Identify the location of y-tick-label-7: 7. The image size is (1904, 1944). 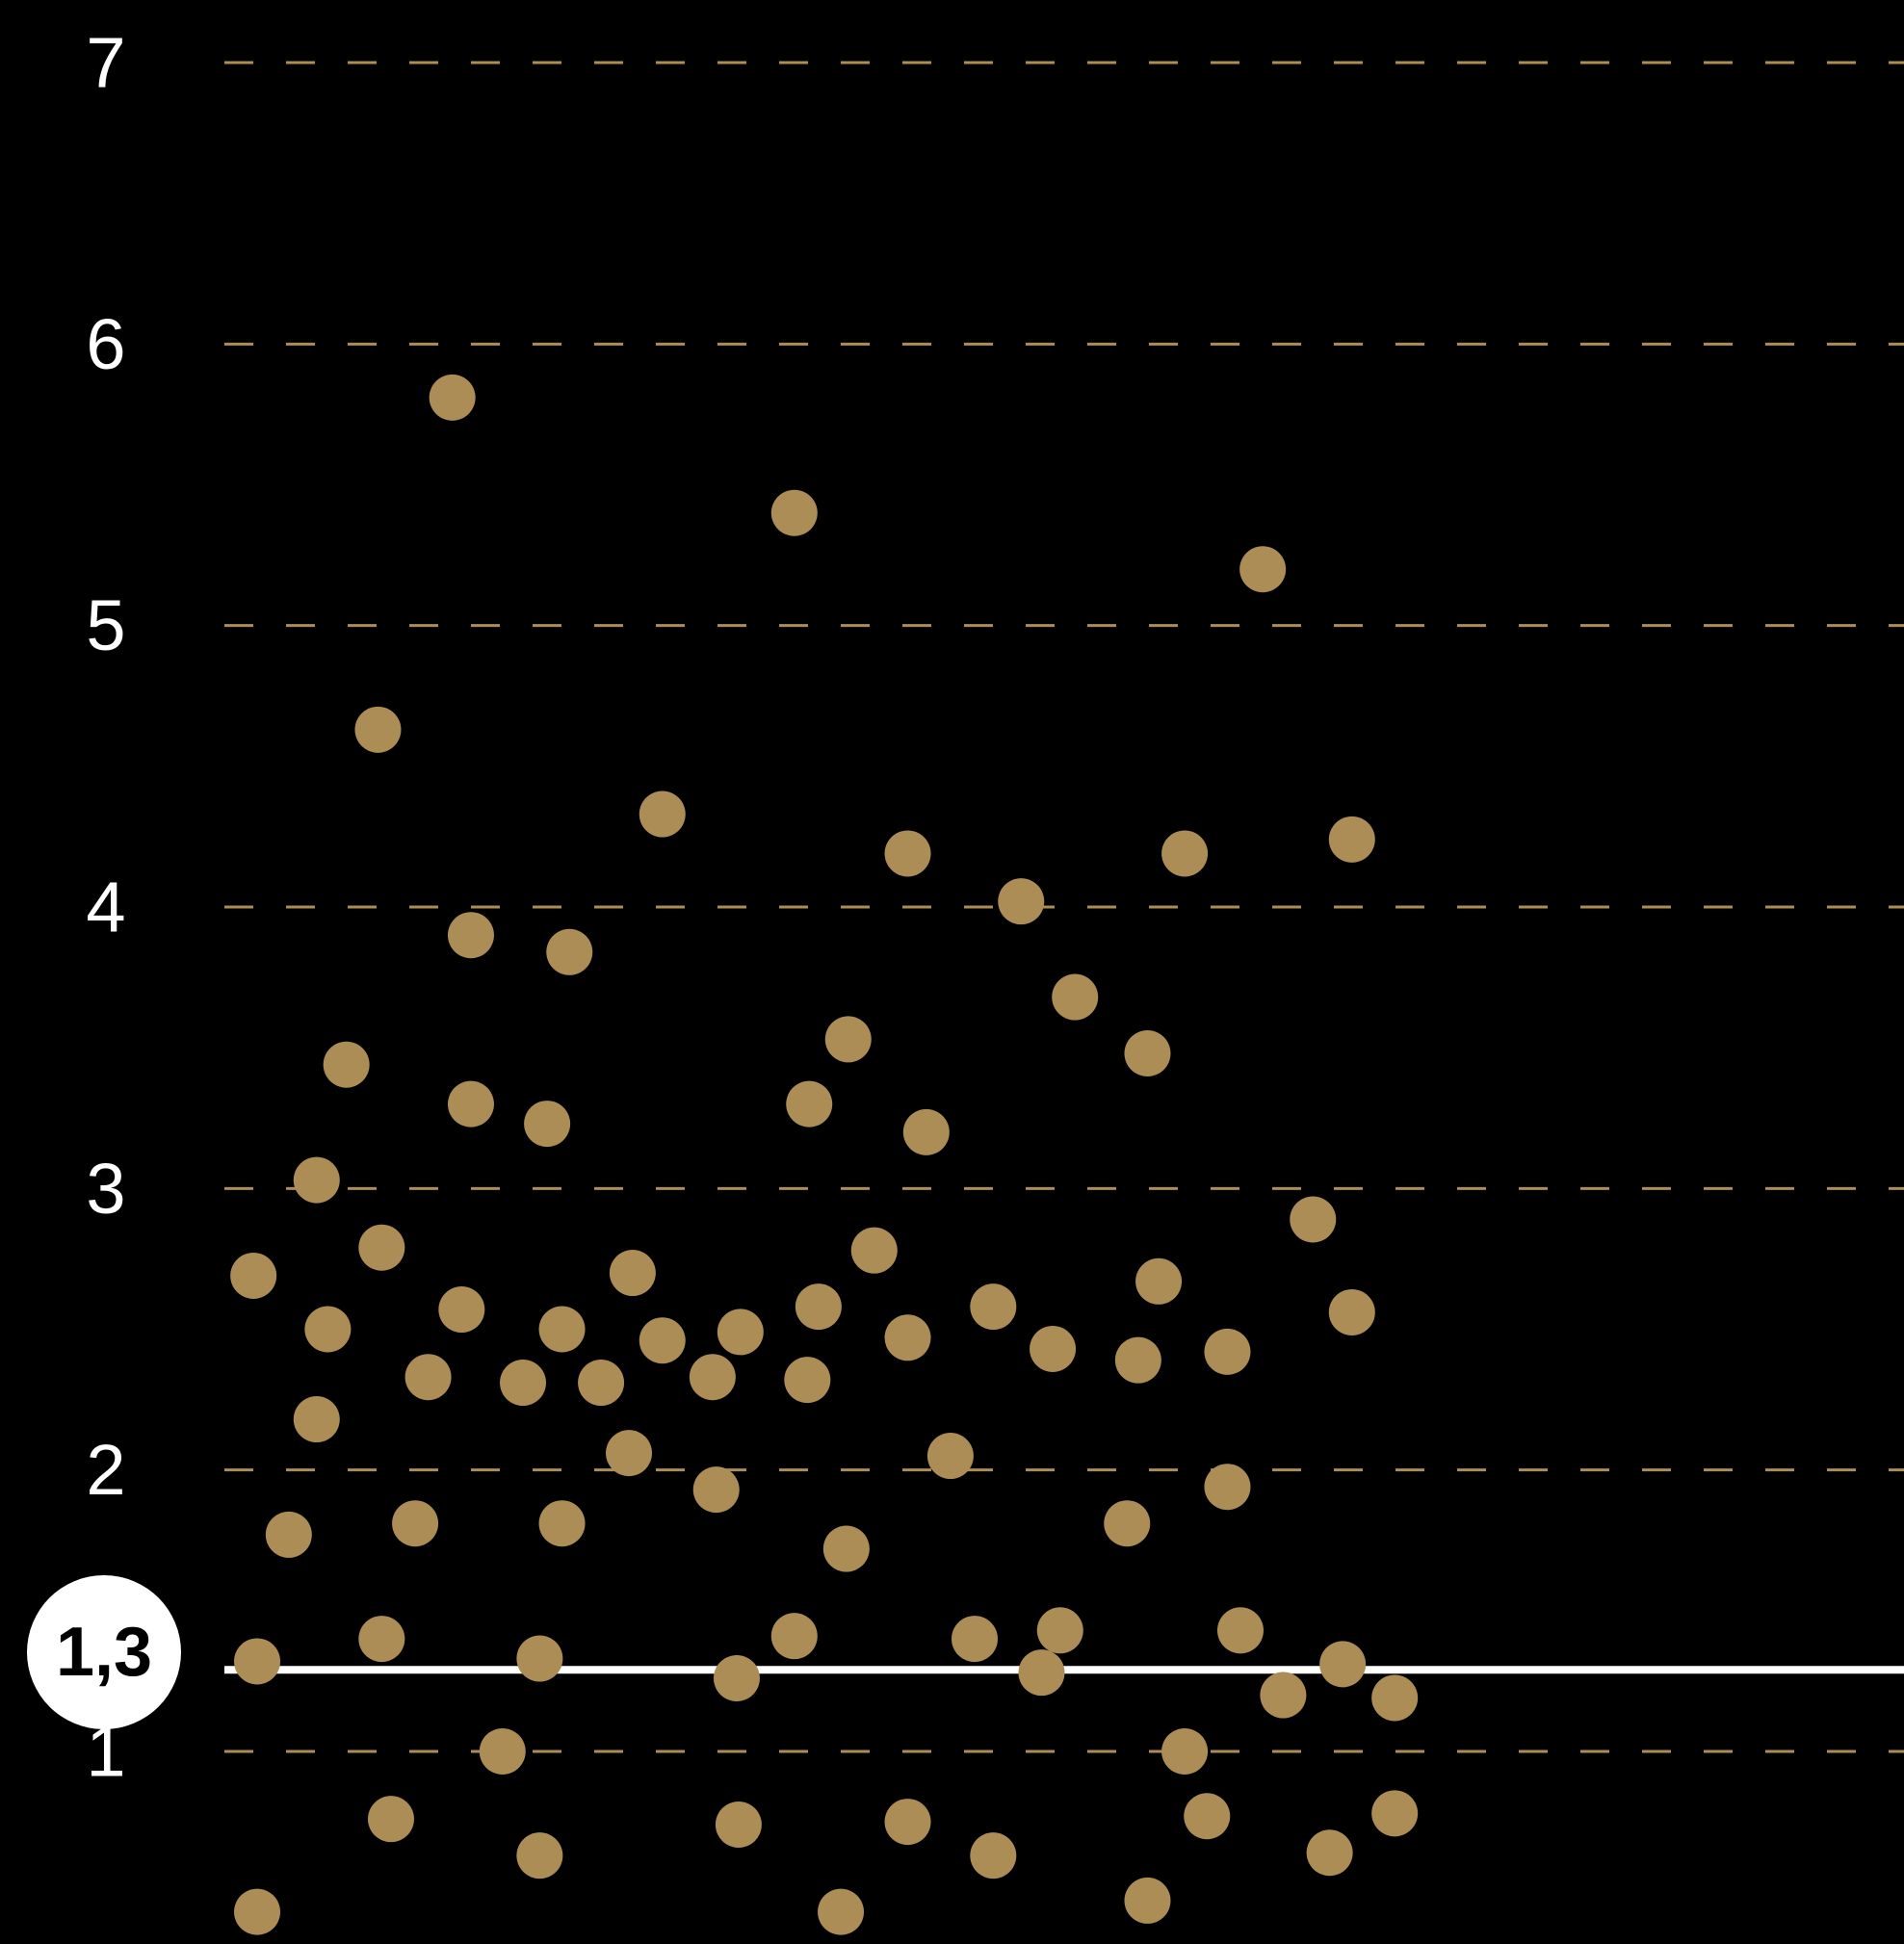
(106, 63).